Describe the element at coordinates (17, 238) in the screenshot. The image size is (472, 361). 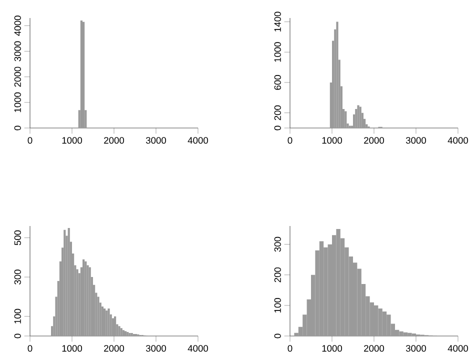
I see `y-tick-label: 500` at that location.